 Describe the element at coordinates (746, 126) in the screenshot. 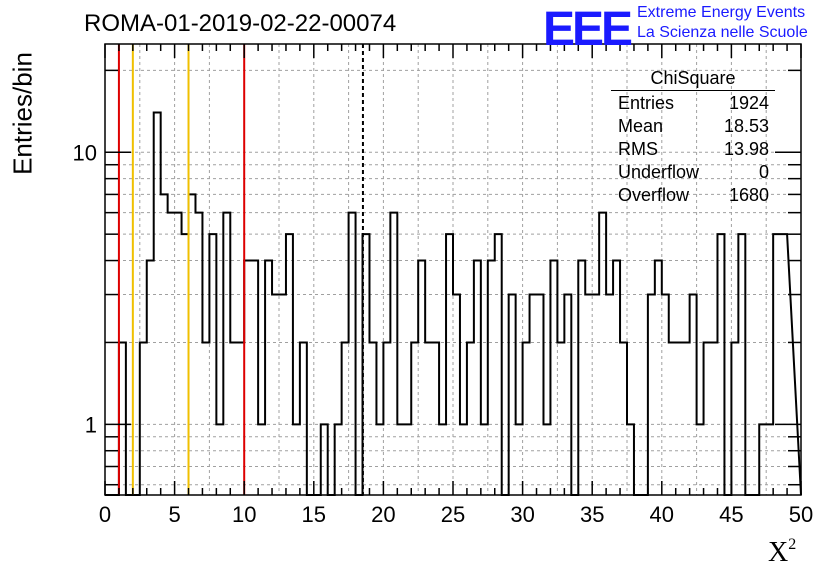

I see `stats-value: 18.53` at that location.